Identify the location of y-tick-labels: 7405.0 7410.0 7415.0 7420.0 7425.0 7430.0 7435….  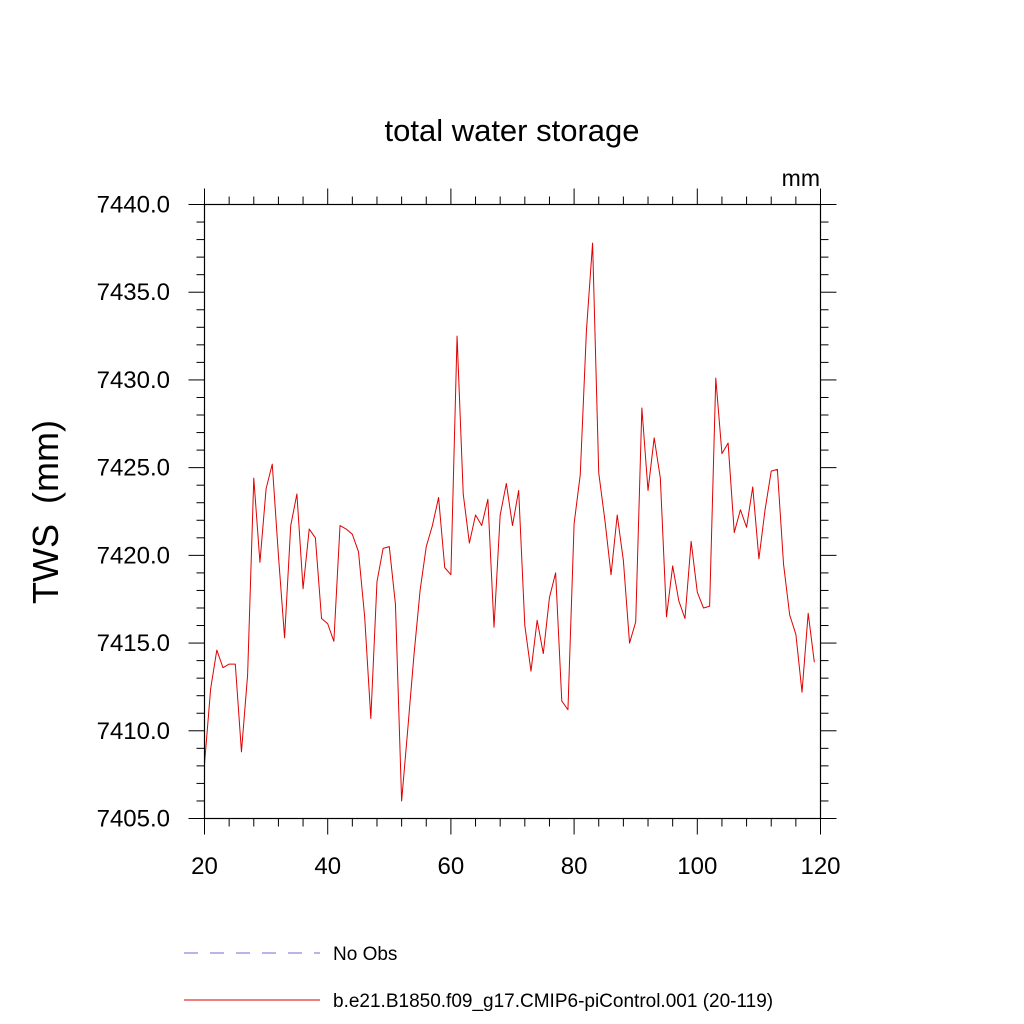
(133, 512).